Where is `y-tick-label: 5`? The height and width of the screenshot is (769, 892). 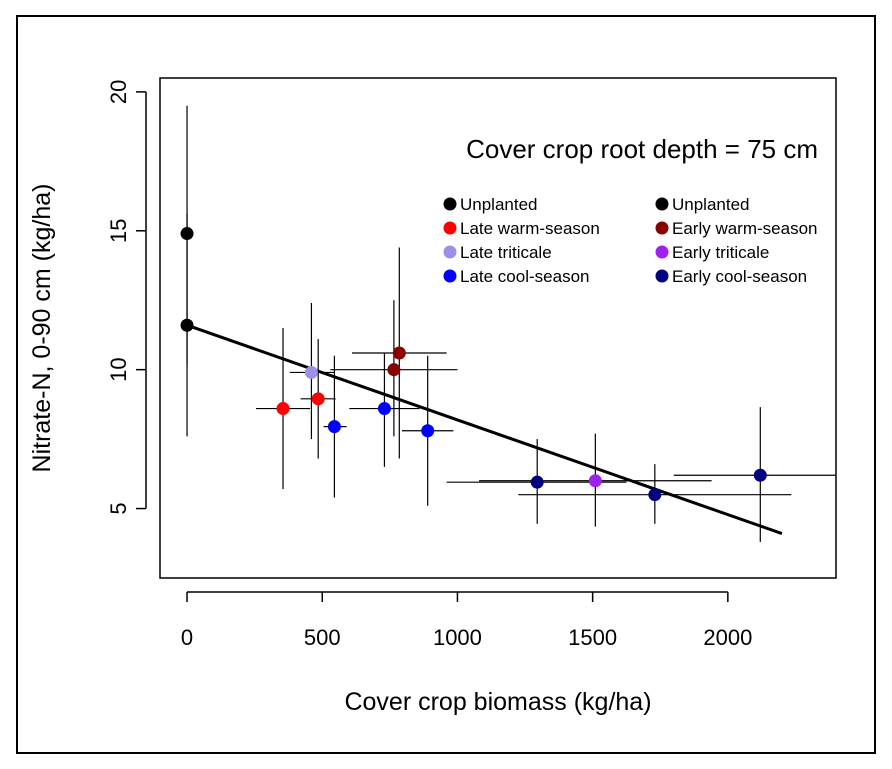 y-tick-label: 5 is located at coordinates (118, 508).